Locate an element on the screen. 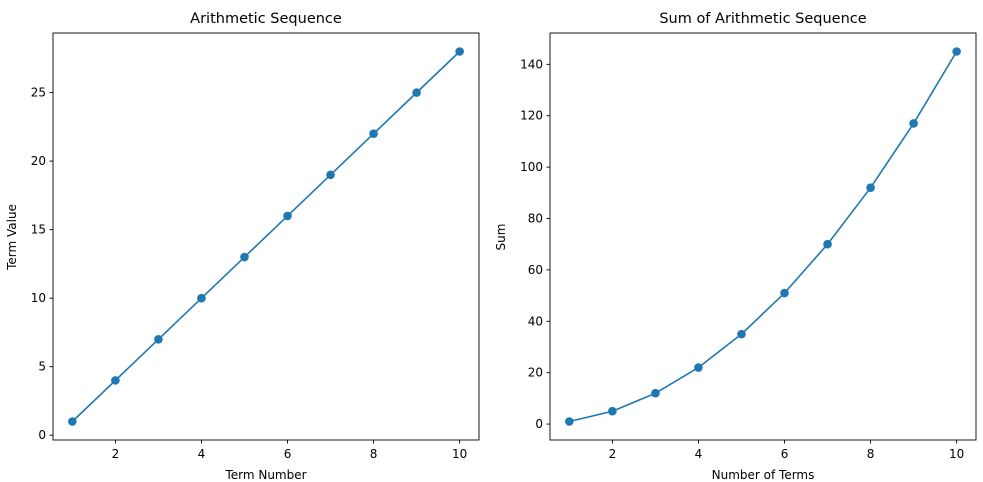  y-tick-label: 80 is located at coordinates (535, 219).